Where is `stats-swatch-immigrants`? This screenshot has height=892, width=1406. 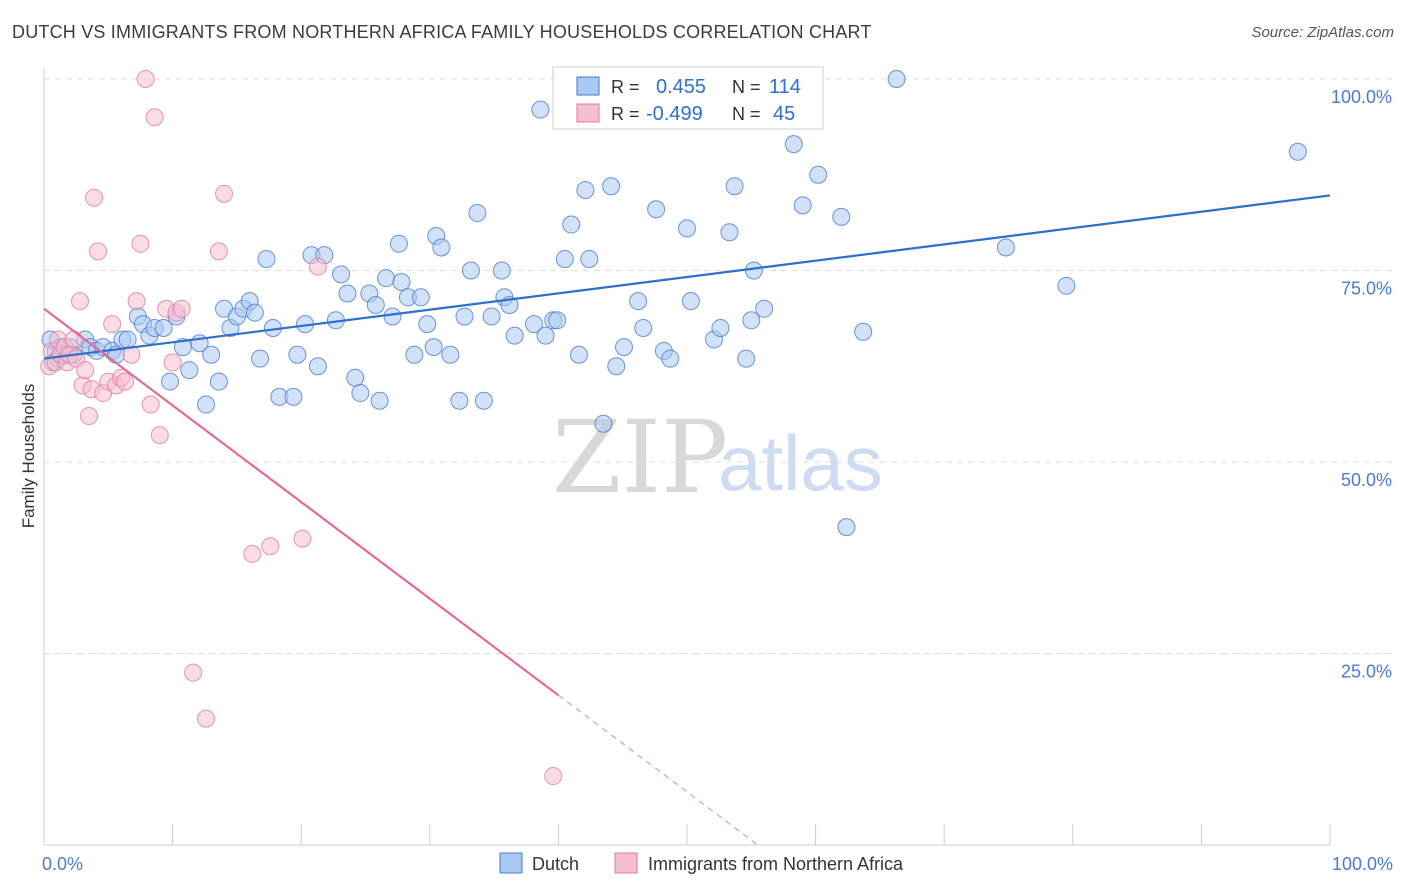
stats-swatch-immigrants is located at coordinates (588, 113).